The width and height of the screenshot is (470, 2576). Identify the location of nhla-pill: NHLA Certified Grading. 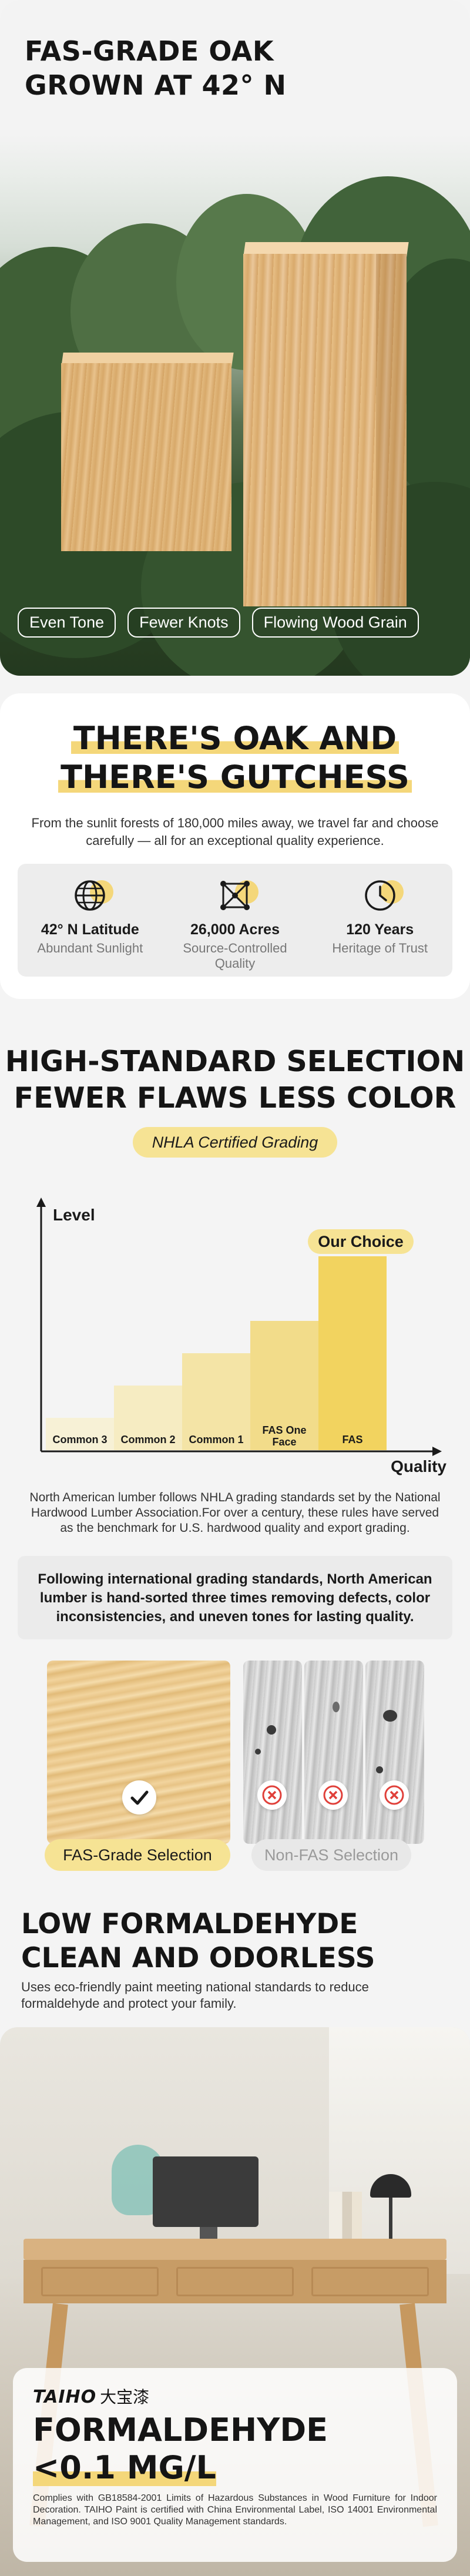
(235, 1143).